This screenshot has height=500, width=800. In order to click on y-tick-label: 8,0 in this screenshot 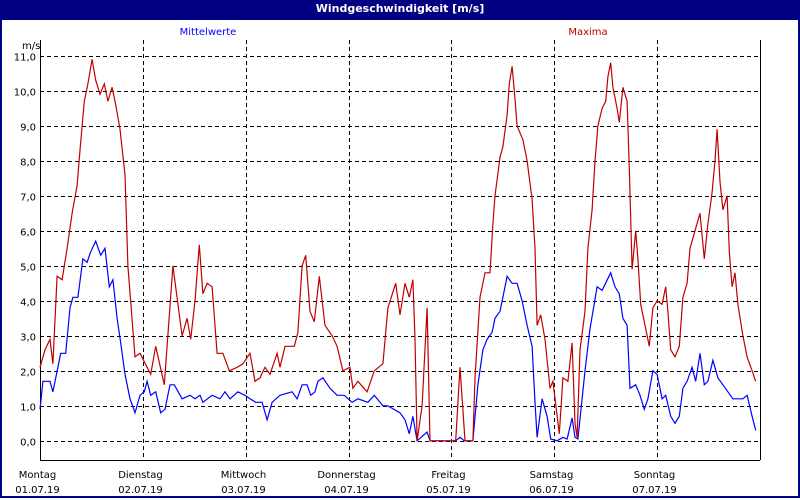, I will do `click(28, 163)`.